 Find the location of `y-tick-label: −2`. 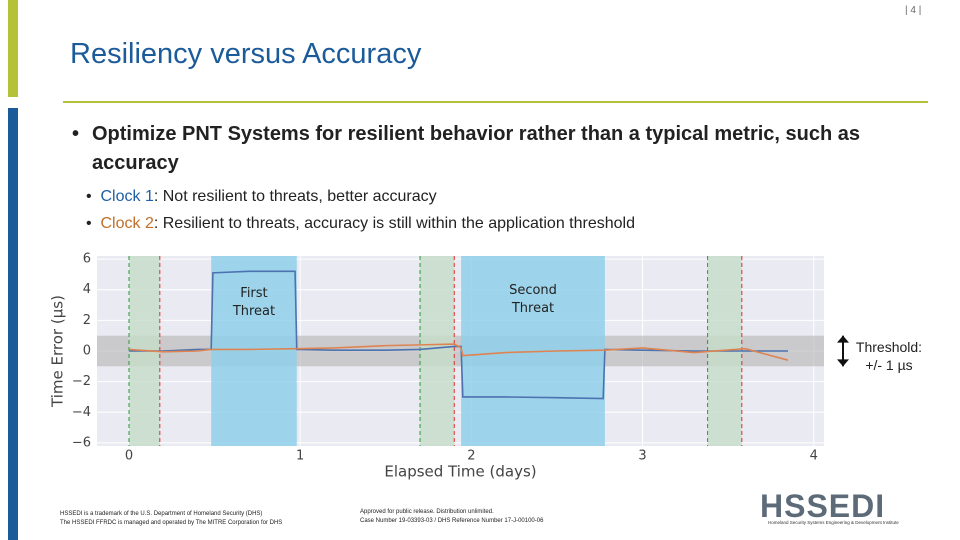

y-tick-label: −2 is located at coordinates (81, 381).